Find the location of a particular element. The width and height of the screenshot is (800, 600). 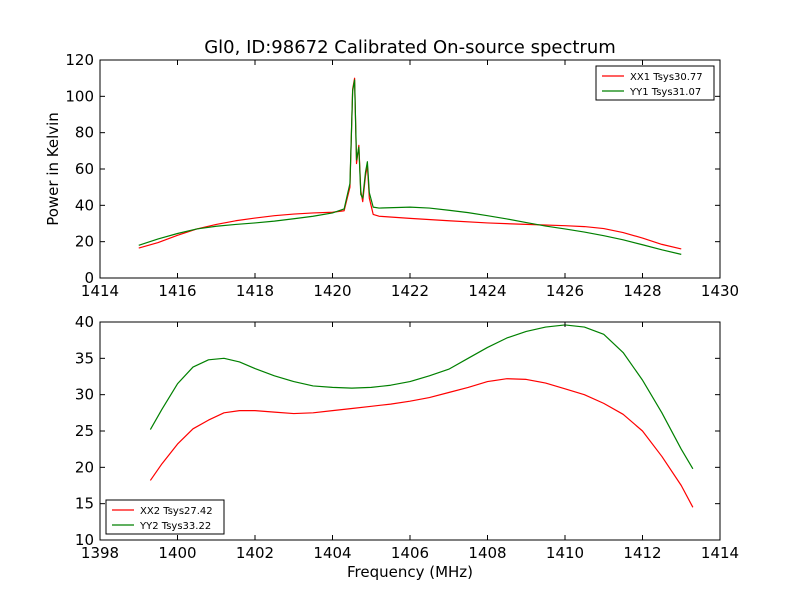

top-x-tick-label: 1428 is located at coordinates (642, 291).